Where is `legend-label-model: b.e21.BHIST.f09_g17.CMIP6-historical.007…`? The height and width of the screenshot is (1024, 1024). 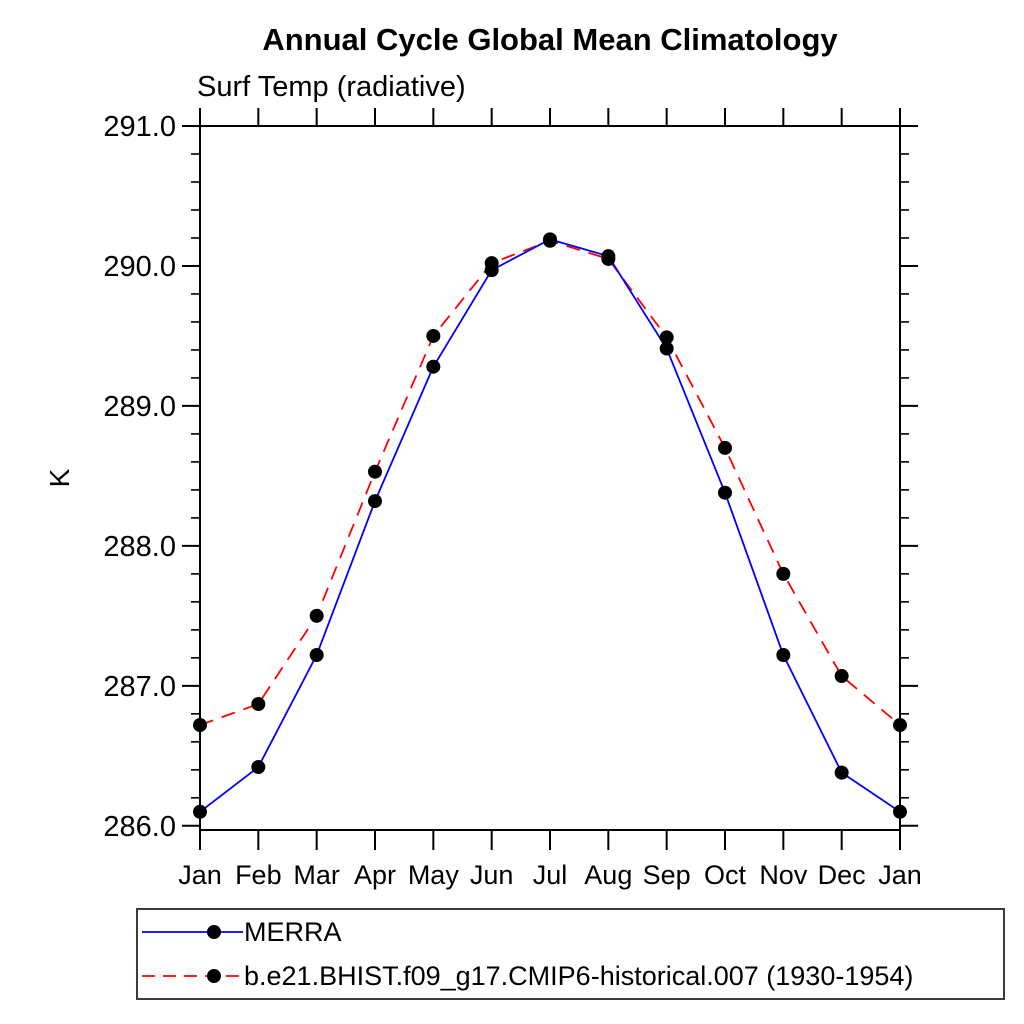
legend-label-model: b.e21.BHIST.f09_g17.CMIP6-historical.007… is located at coordinates (579, 975).